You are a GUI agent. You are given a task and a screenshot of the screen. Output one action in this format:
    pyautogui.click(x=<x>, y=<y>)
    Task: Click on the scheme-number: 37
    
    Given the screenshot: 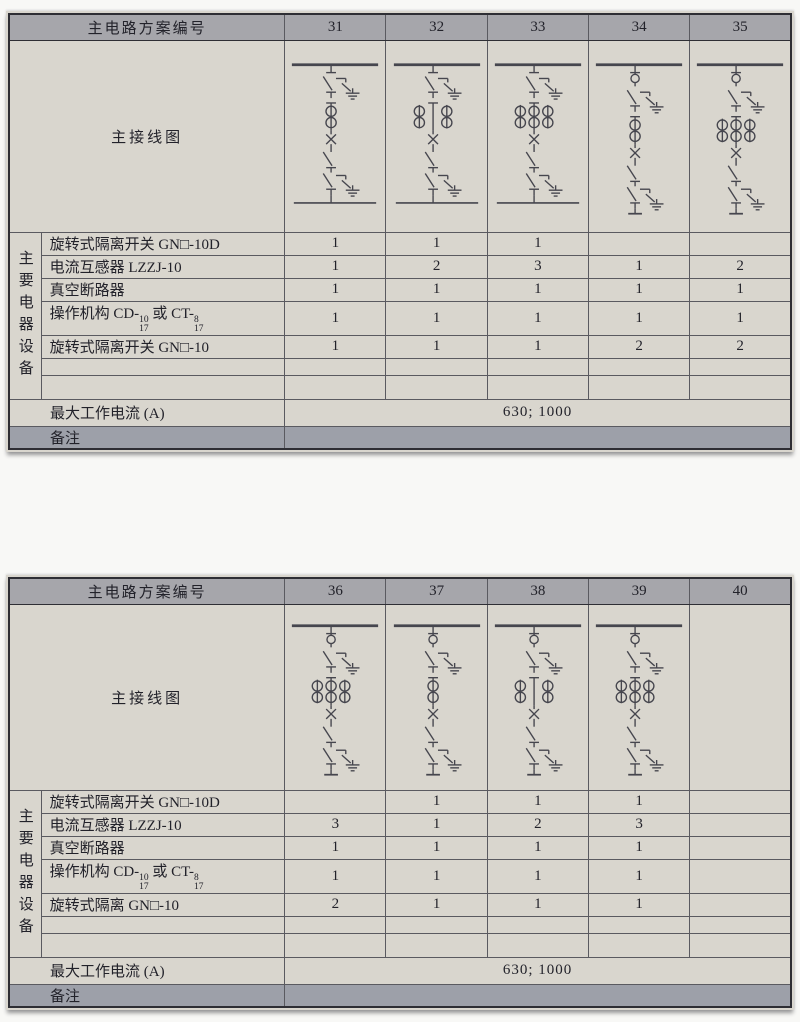 What is the action you would take?
    pyautogui.click(x=436, y=591)
    